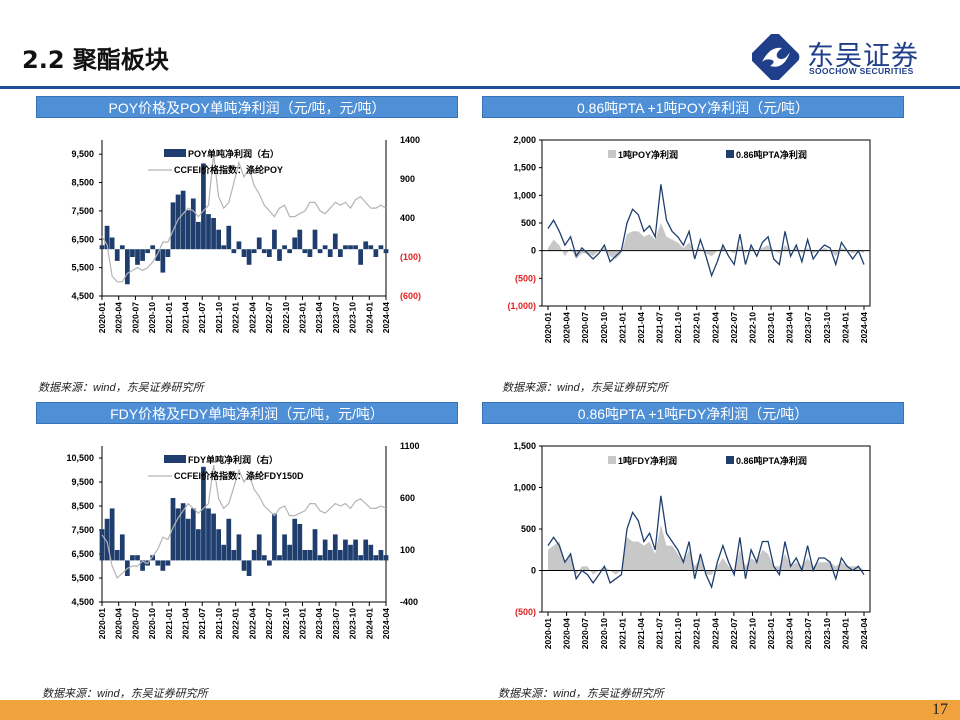  I want to click on right-tick-label: 600, so click(407, 498).